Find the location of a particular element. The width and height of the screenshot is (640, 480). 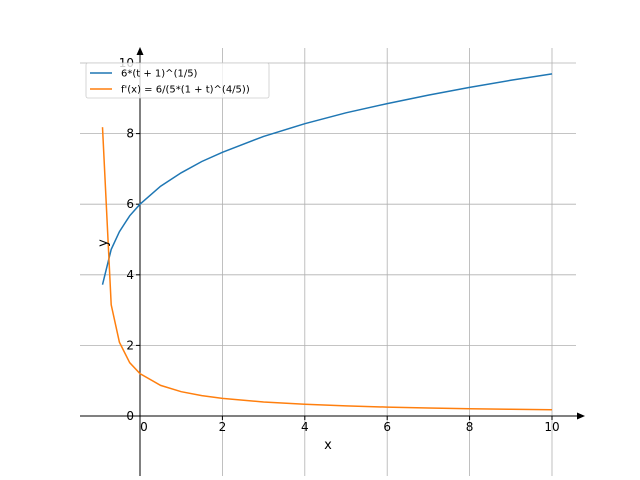

x-tick-label: 2 is located at coordinates (223, 427).